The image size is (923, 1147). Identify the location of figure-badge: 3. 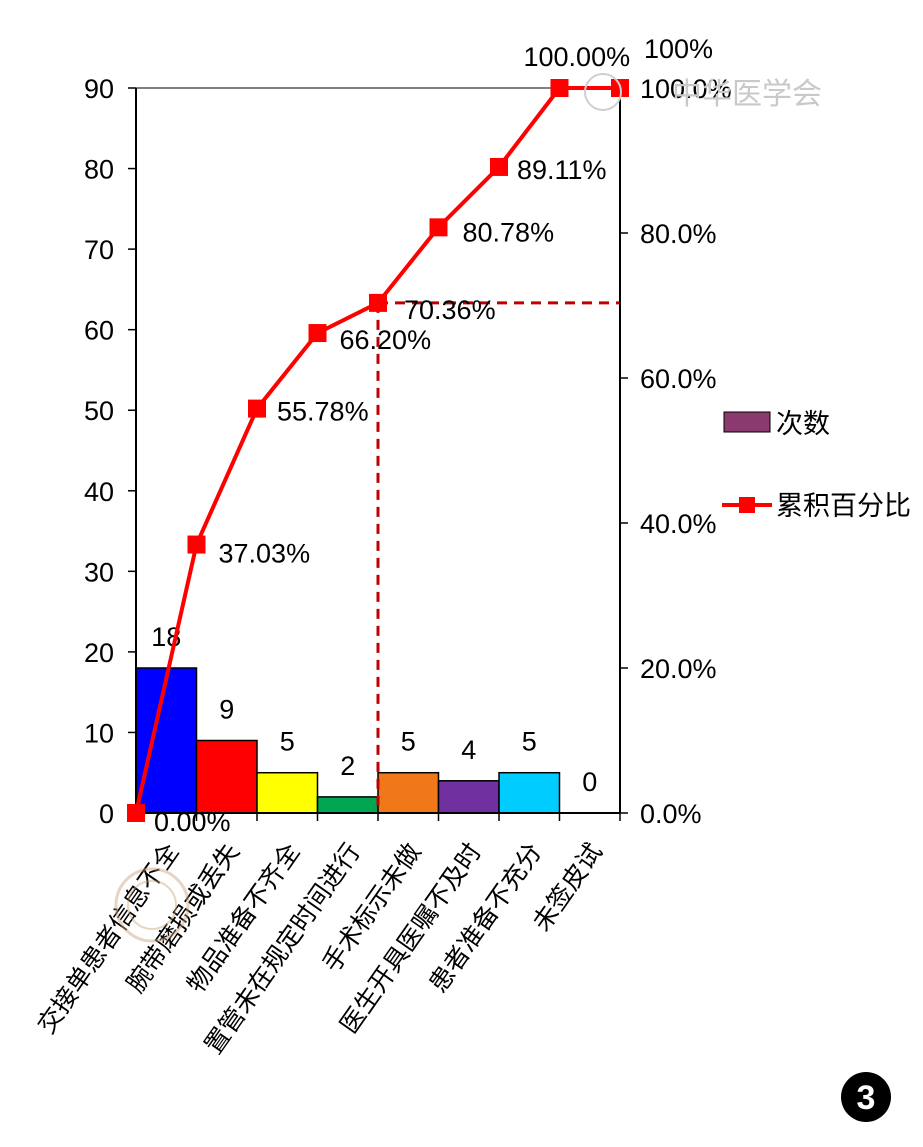
(866, 1097).